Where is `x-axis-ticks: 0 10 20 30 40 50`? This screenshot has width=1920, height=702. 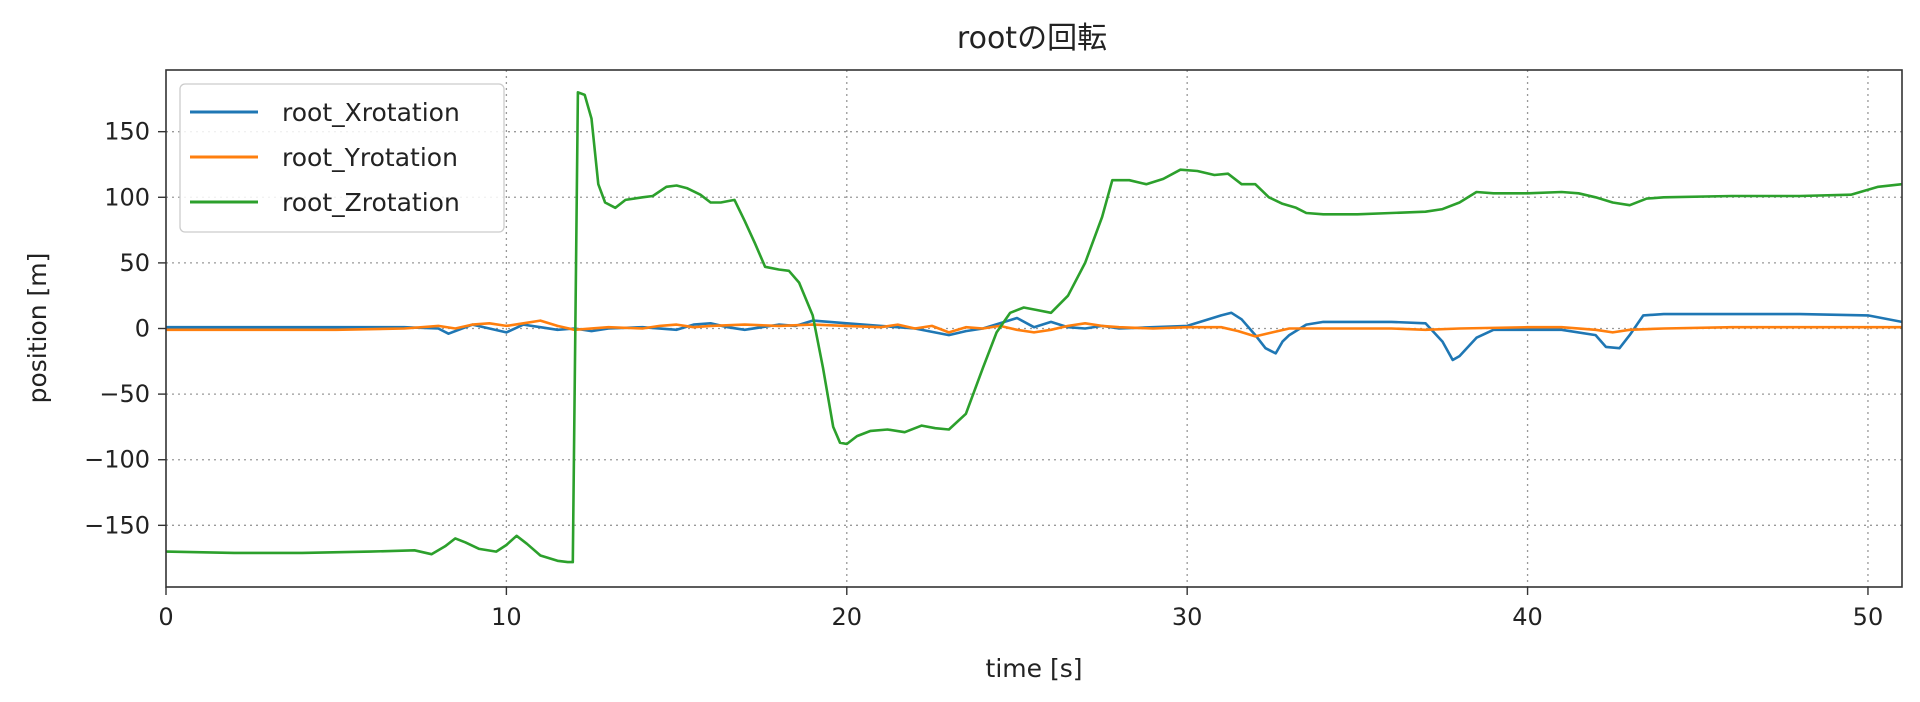 x-axis-ticks: 0 10 20 30 40 50 is located at coordinates (1020, 609).